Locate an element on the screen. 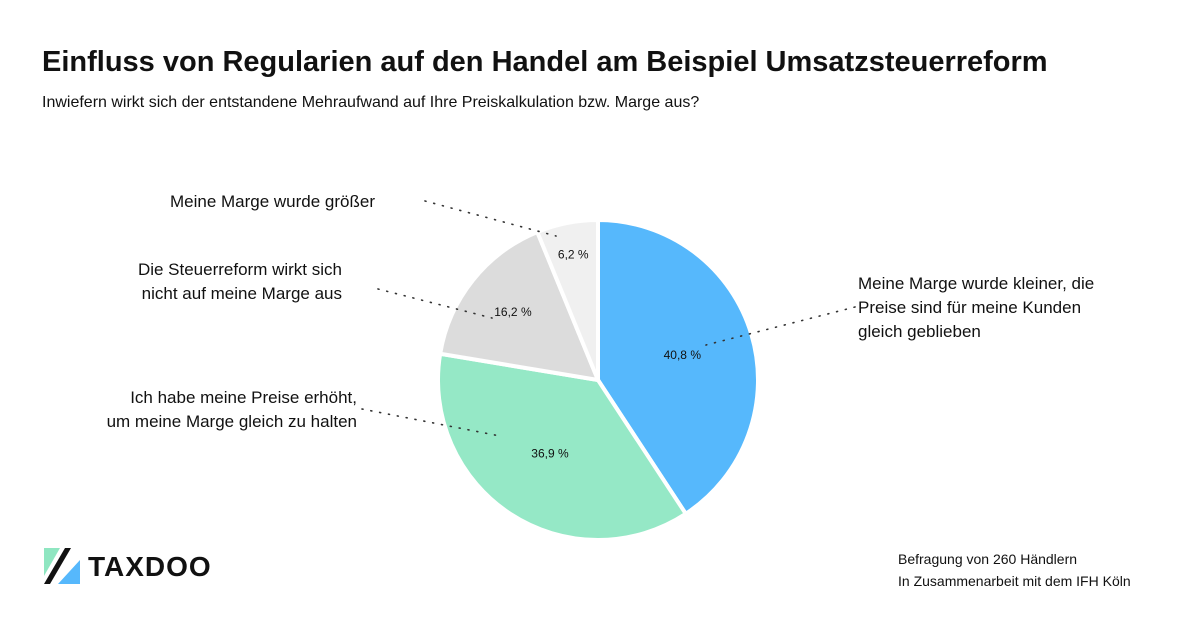  slice-label-line: Meine Marge wurde größer is located at coordinates (272, 201).